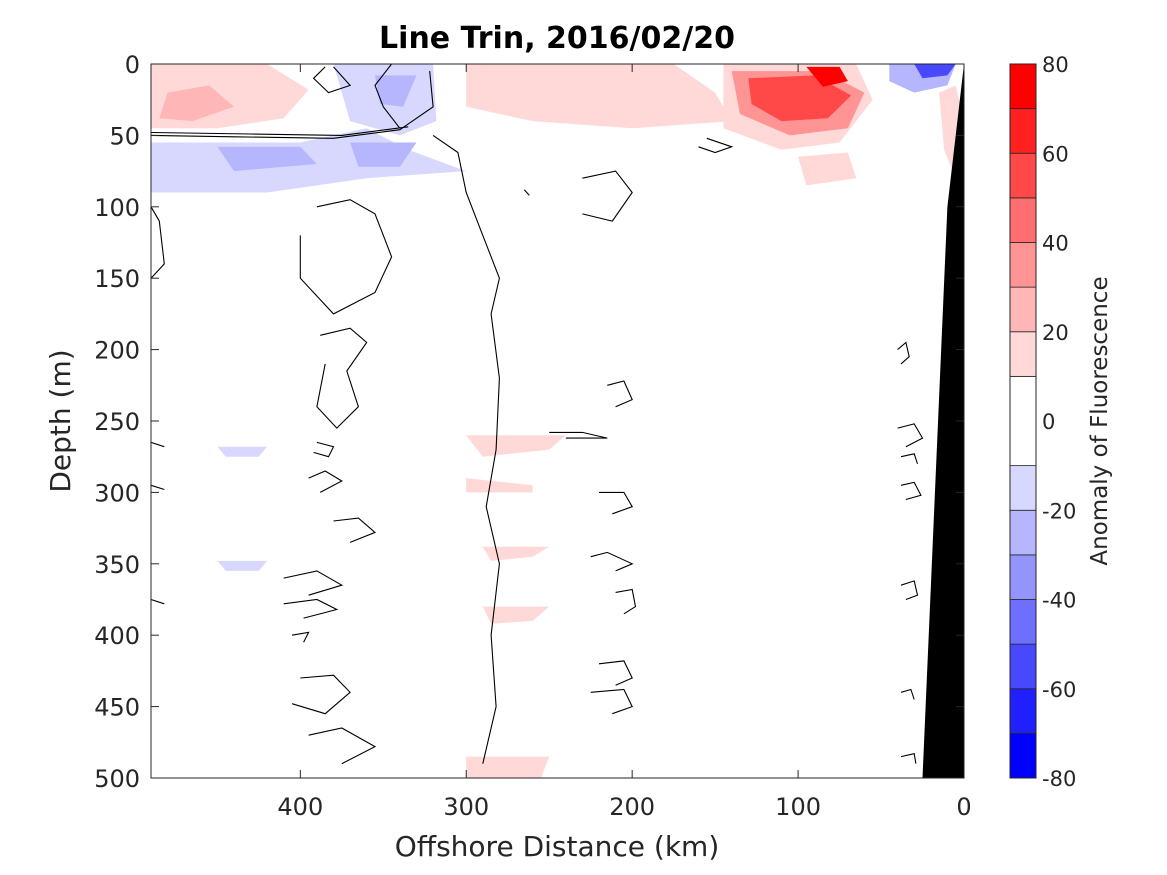 This screenshot has height=875, width=1167. Describe the element at coordinates (117, 351) in the screenshot. I see `y-tick-label: 200` at that location.